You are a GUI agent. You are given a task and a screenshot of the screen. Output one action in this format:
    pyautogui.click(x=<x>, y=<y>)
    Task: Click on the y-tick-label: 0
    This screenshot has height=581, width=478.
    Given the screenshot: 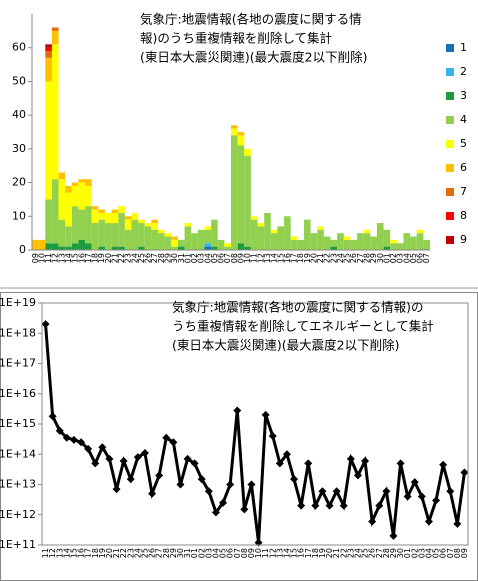 What is the action you would take?
    pyautogui.click(x=22, y=249)
    